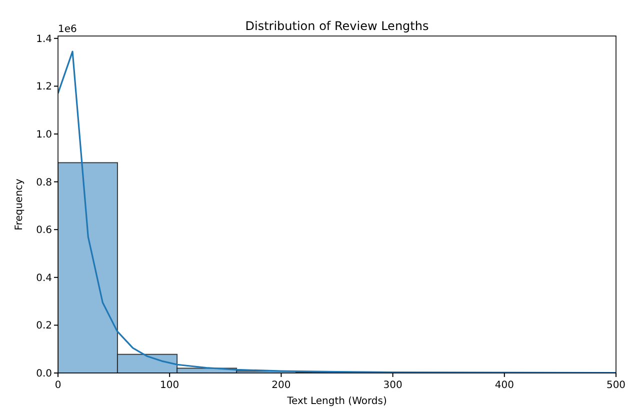 This screenshot has height=413, width=644. What do you see at coordinates (170, 385) in the screenshot?
I see `x-tick-label: 100` at bounding box center [170, 385].